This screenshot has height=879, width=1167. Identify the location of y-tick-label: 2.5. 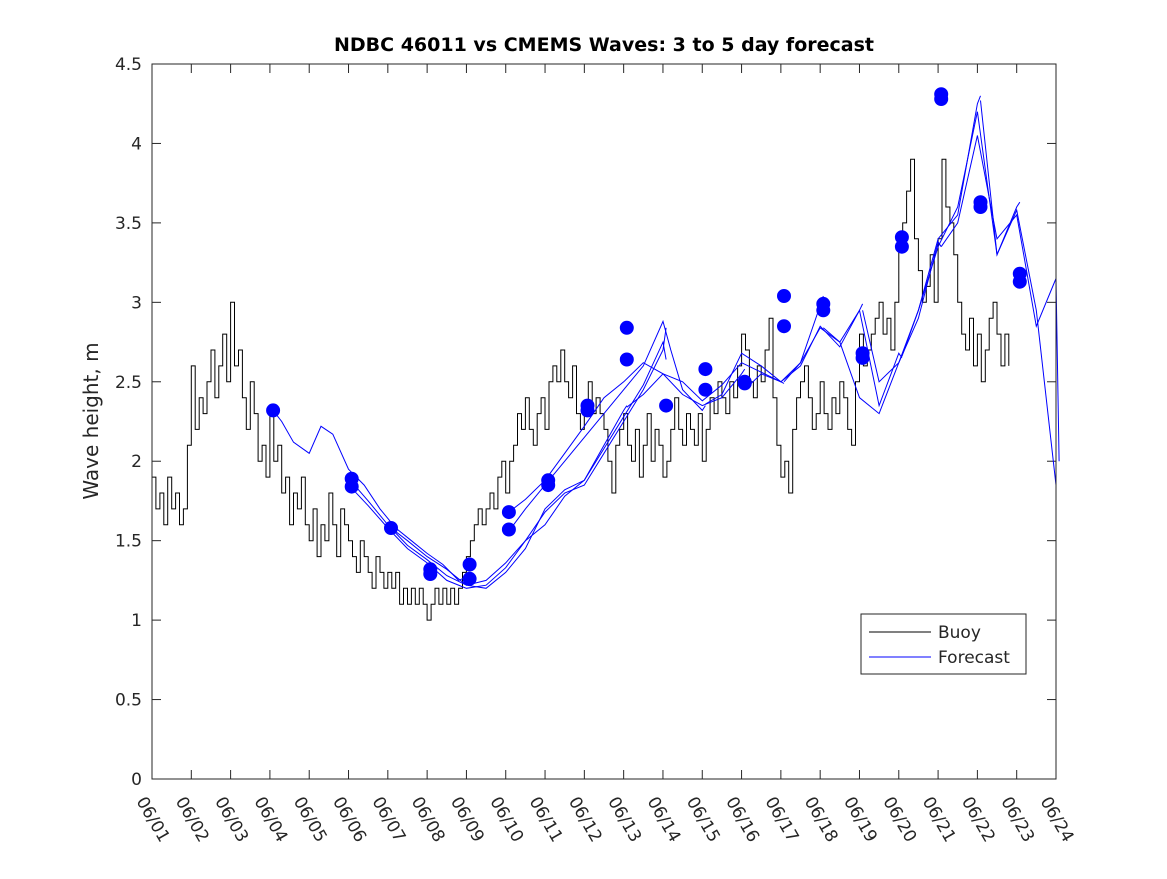
(128, 383).